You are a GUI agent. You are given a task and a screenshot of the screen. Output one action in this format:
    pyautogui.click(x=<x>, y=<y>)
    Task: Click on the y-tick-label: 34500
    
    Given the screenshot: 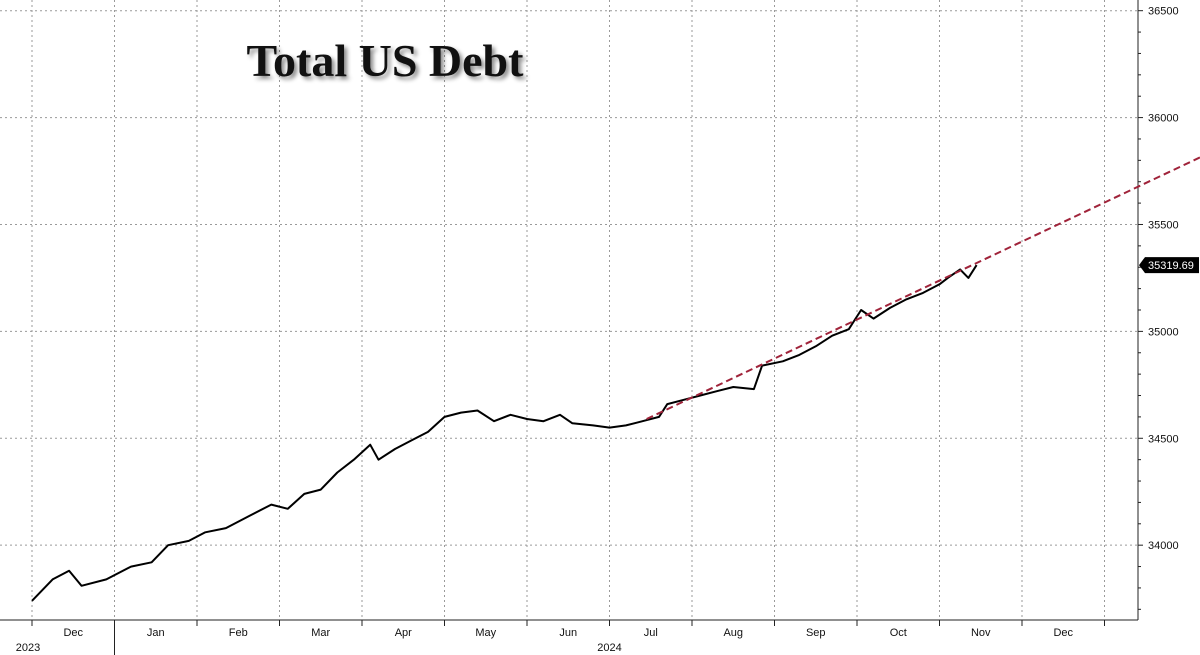 What is the action you would take?
    pyautogui.click(x=1163, y=439)
    